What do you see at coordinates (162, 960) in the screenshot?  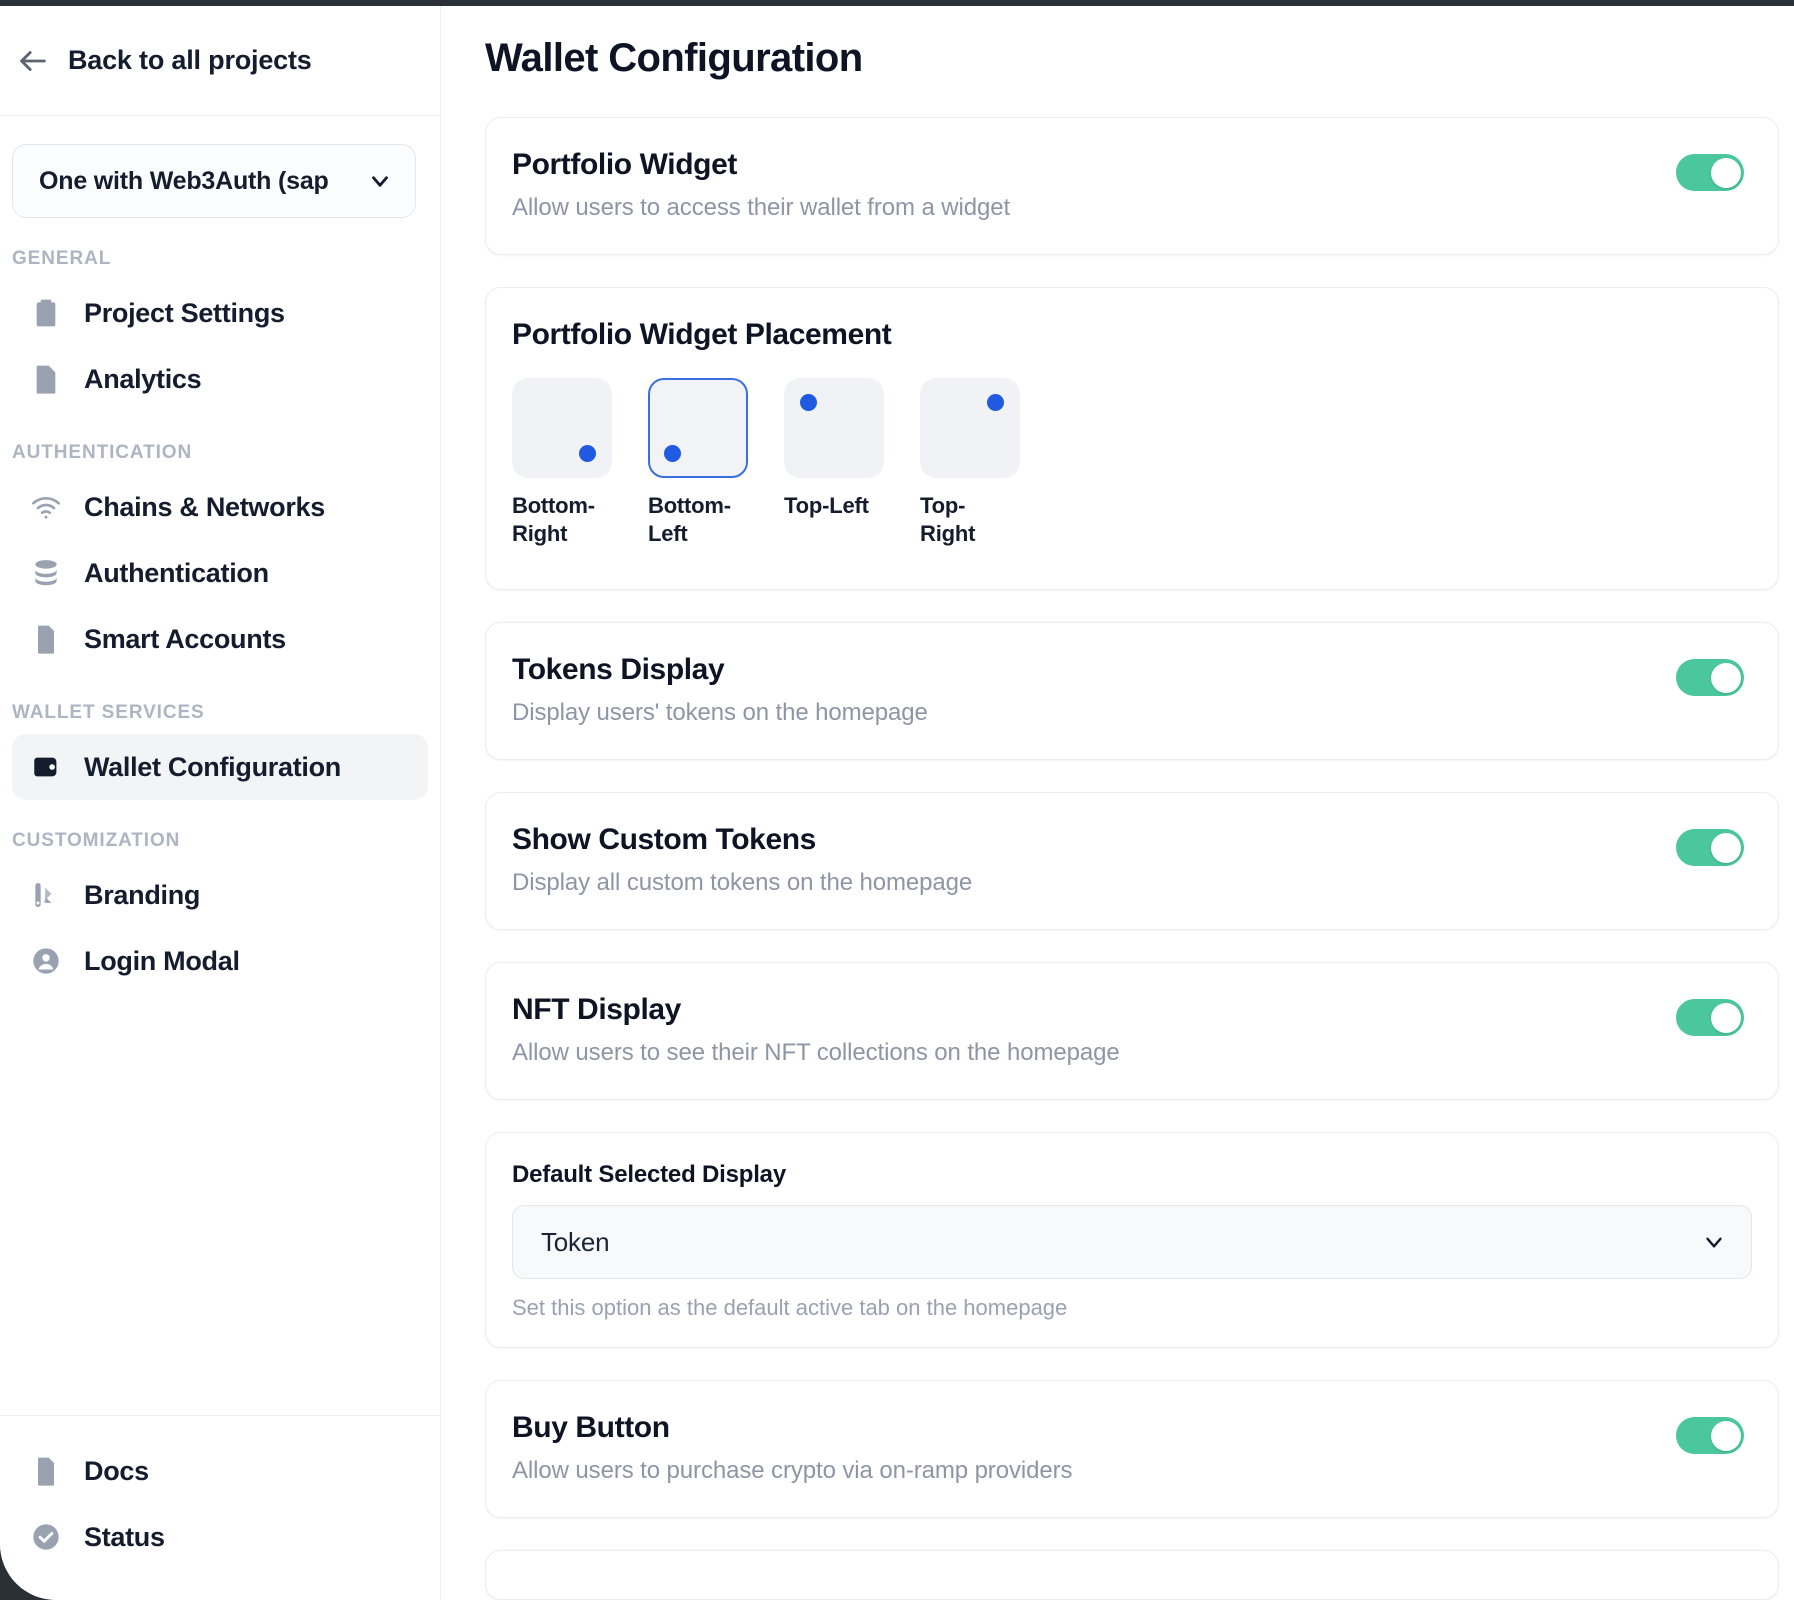 I see `sidebar-item-label: Login Modal` at bounding box center [162, 960].